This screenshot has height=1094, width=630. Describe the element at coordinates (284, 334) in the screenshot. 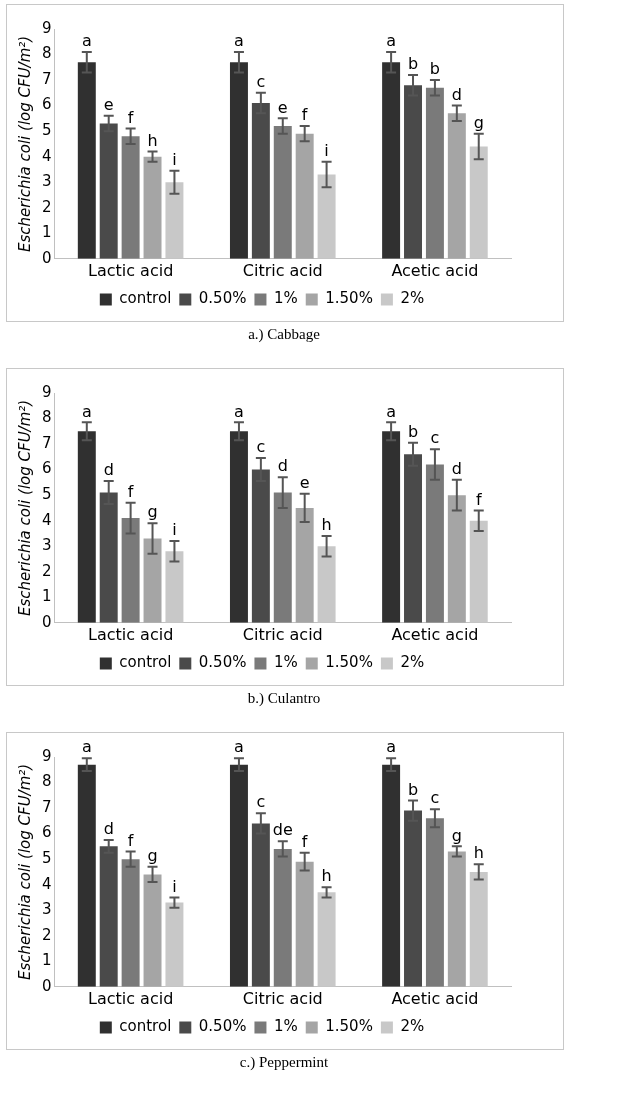

I see `text: a.) Cabbage` at that location.